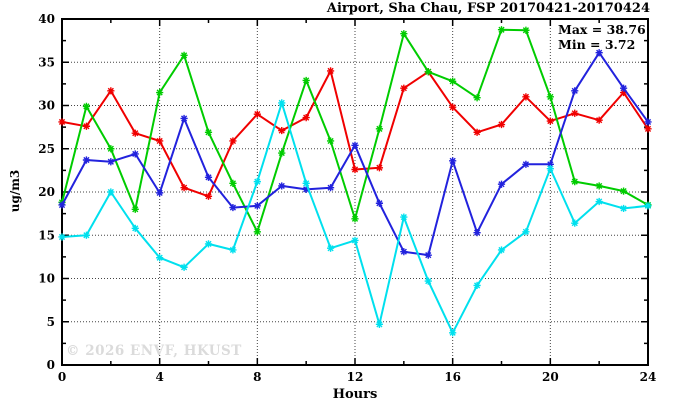  What do you see at coordinates (154, 351) in the screenshot?
I see `watermark: © 2026 ENVF, HKUST` at bounding box center [154, 351].